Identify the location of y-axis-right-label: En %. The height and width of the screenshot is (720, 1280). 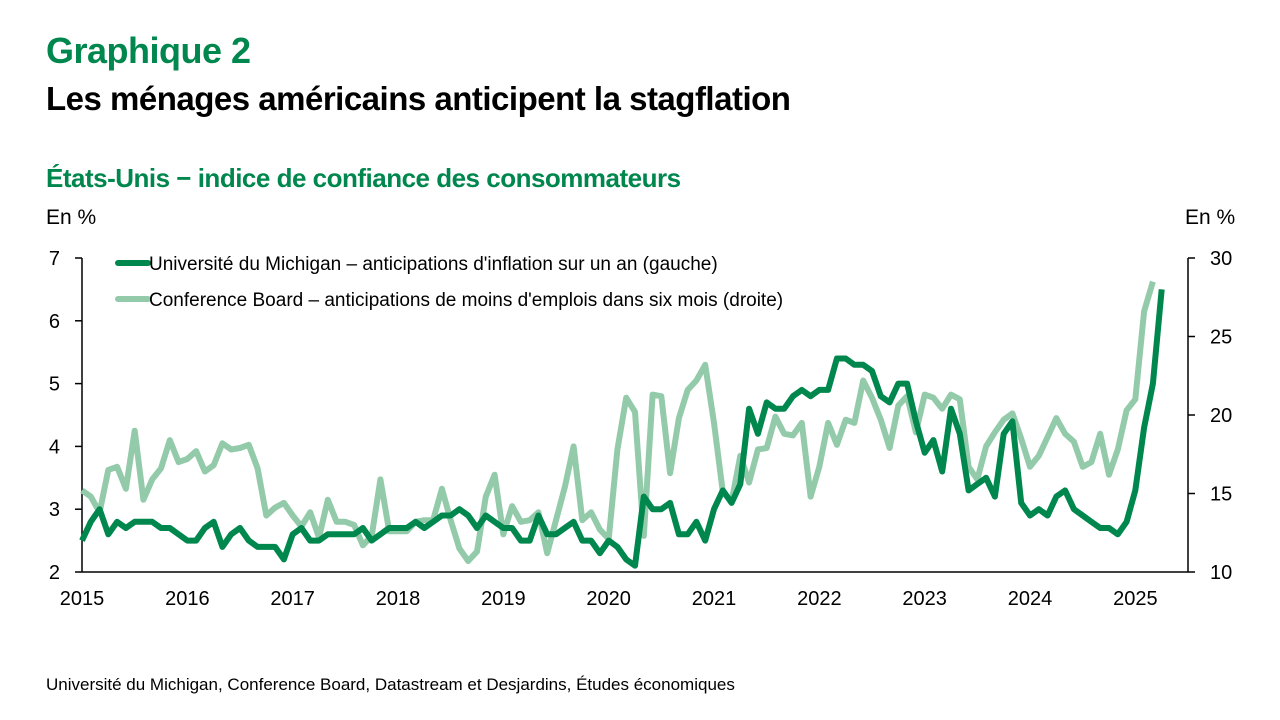
(1210, 217).